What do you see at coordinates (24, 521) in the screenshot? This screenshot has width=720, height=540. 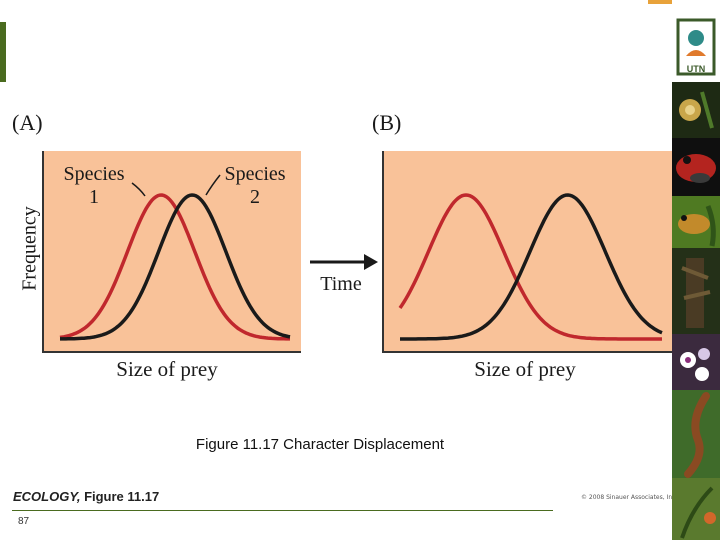 I see `page-number: 87` at bounding box center [24, 521].